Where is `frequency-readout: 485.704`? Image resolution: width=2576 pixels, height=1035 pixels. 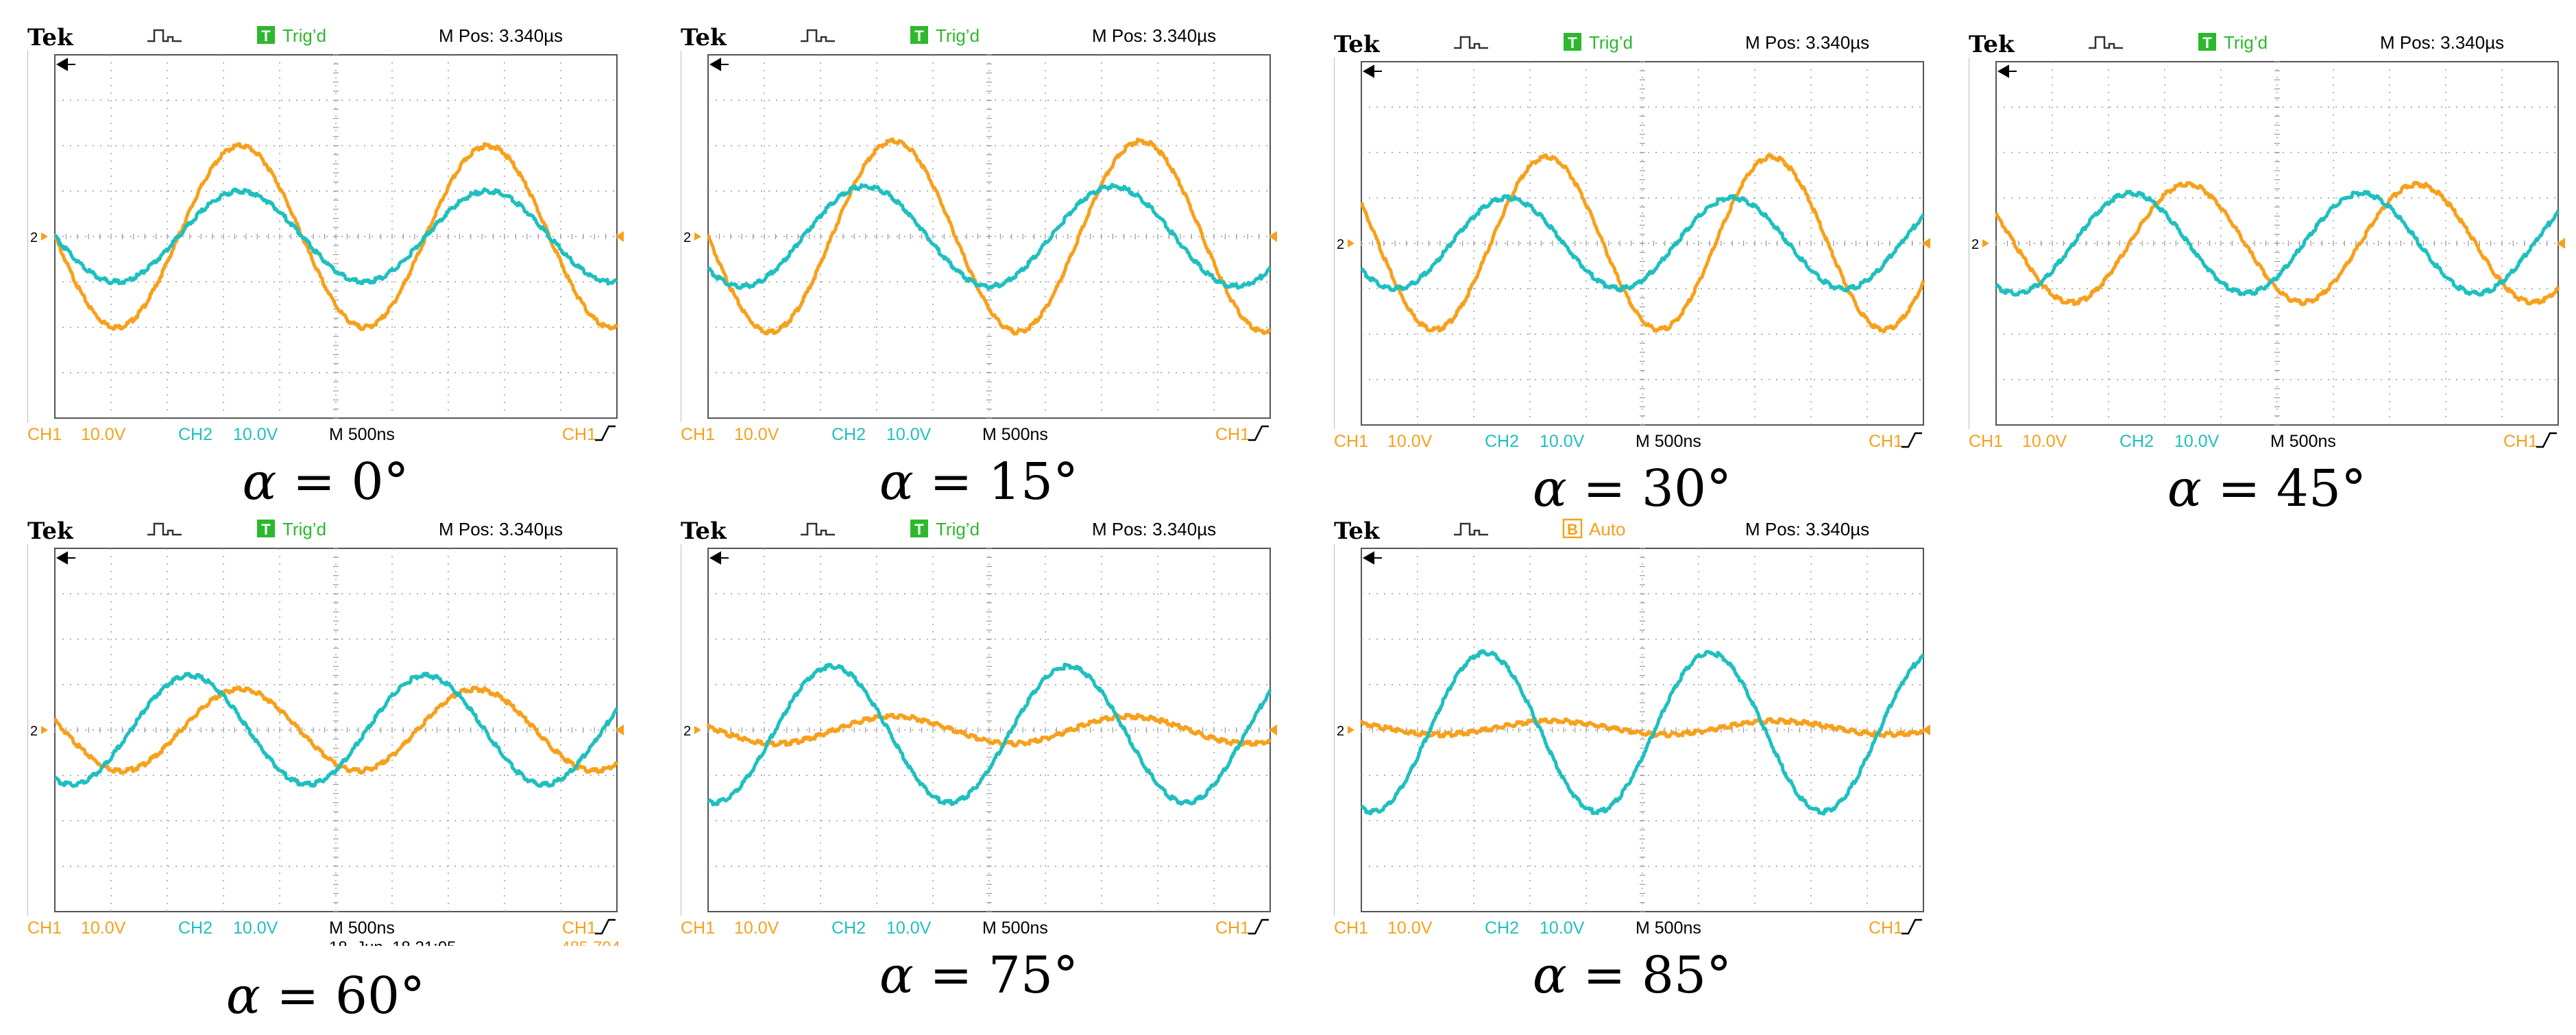 frequency-readout: 485.704 is located at coordinates (590, 942).